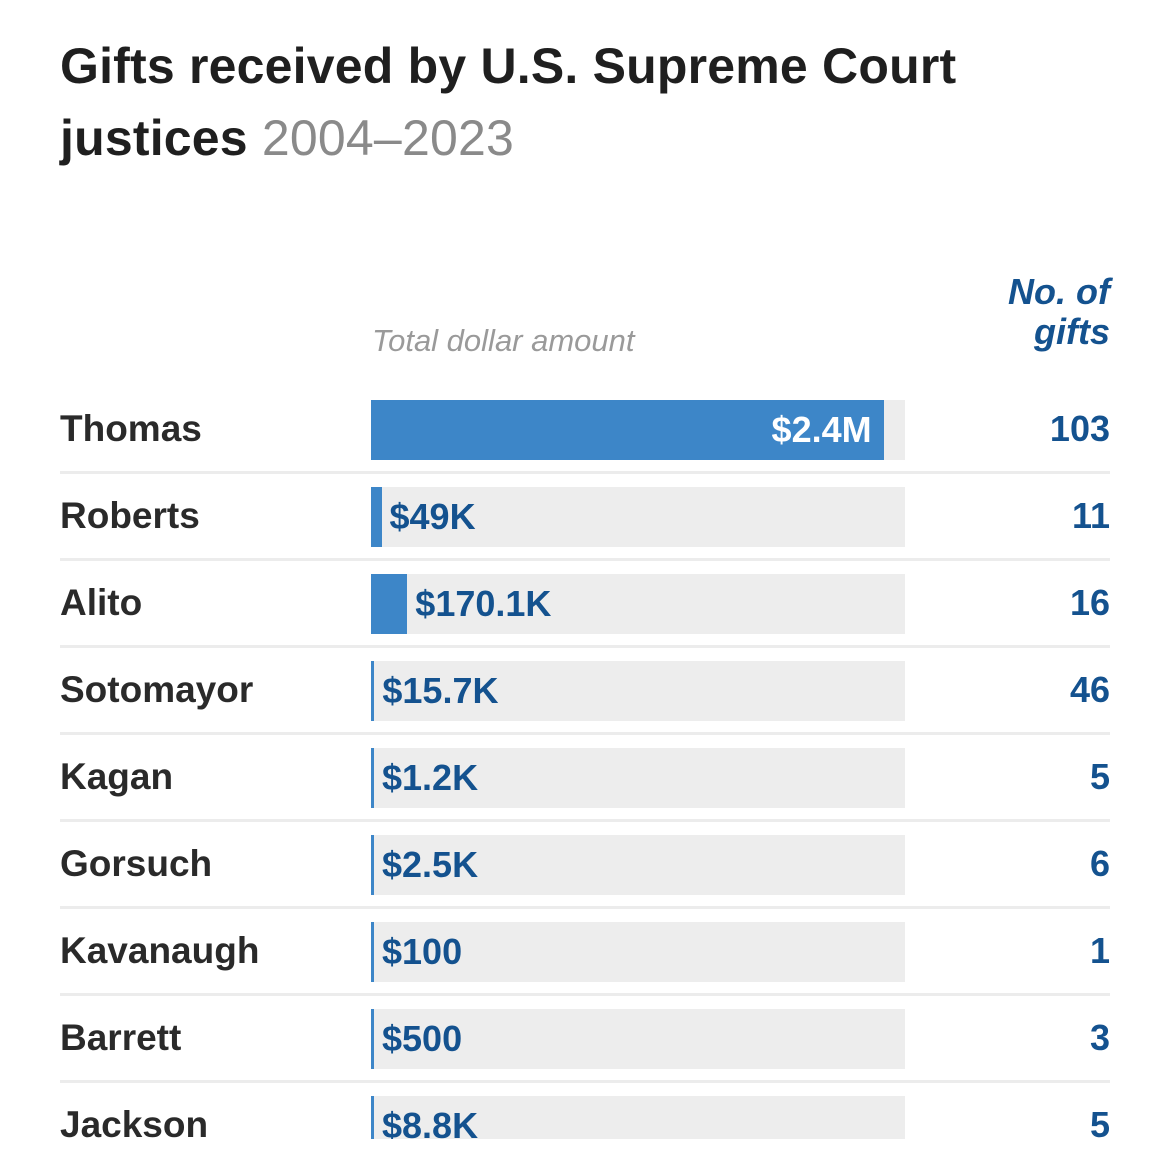  What do you see at coordinates (121, 1037) in the screenshot?
I see `category-label: Barrett` at bounding box center [121, 1037].